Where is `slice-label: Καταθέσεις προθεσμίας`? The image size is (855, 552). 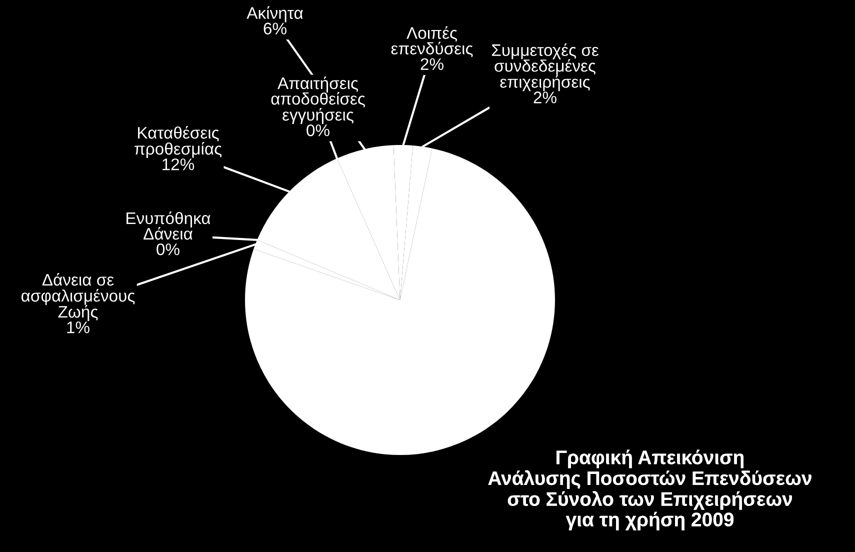
slice-label: Καταθέσεις προθεσμίας is located at coordinates (178, 142).